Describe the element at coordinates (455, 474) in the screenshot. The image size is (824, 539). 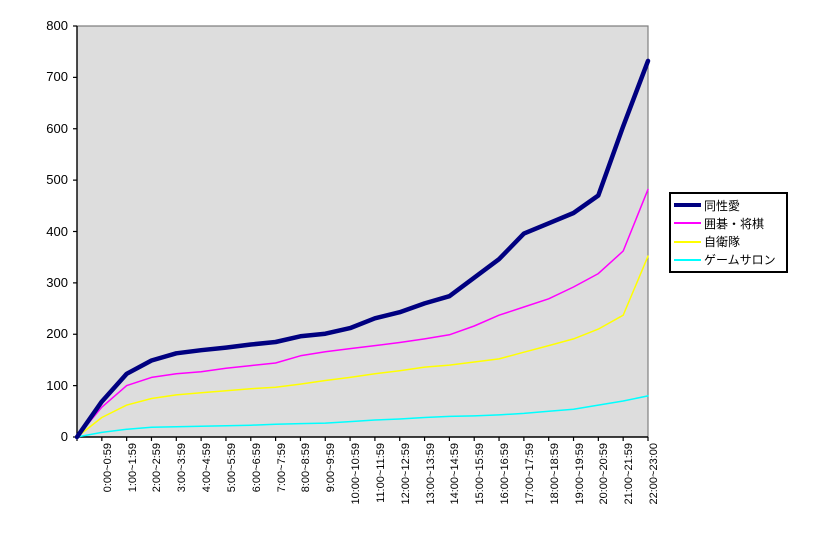
I see `x-axis-tick-label: 14:00~14:59` at that location.